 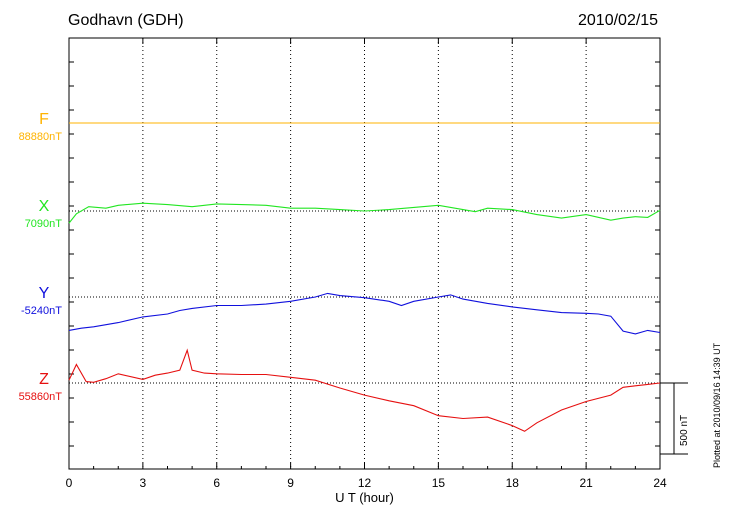 I want to click on baseline-label-f: 88880nT, so click(x=41, y=137).